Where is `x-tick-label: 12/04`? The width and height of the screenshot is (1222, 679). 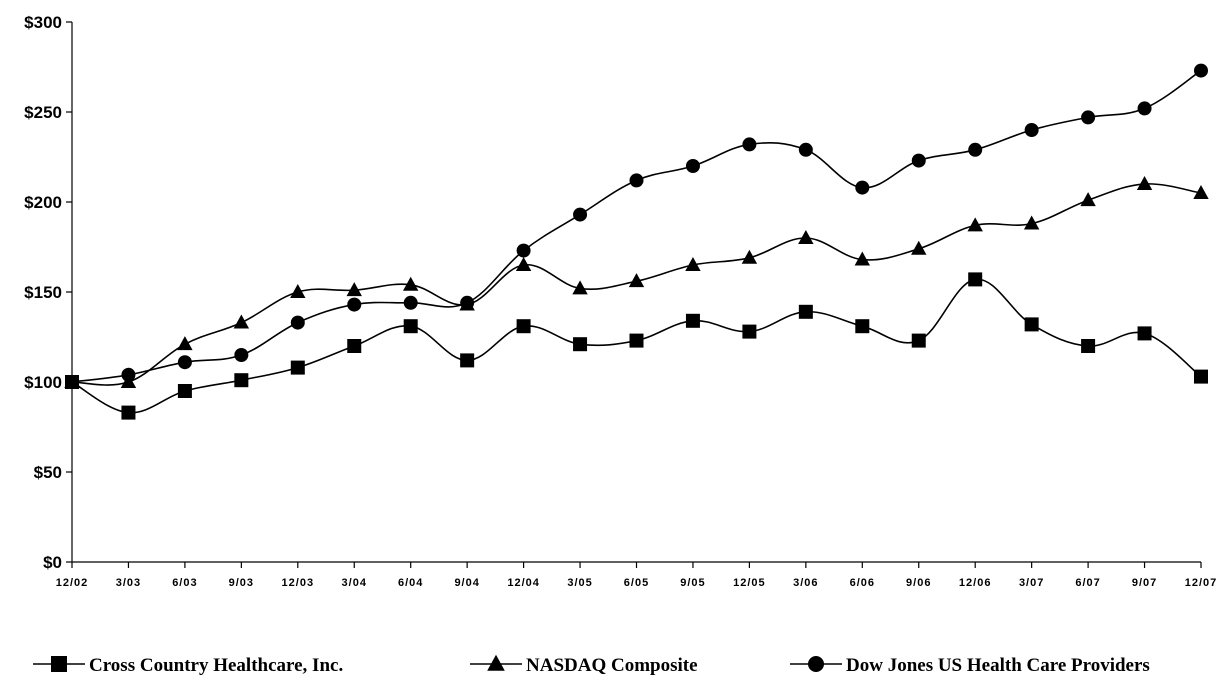
x-tick-label: 12/04 is located at coordinates (523, 583).